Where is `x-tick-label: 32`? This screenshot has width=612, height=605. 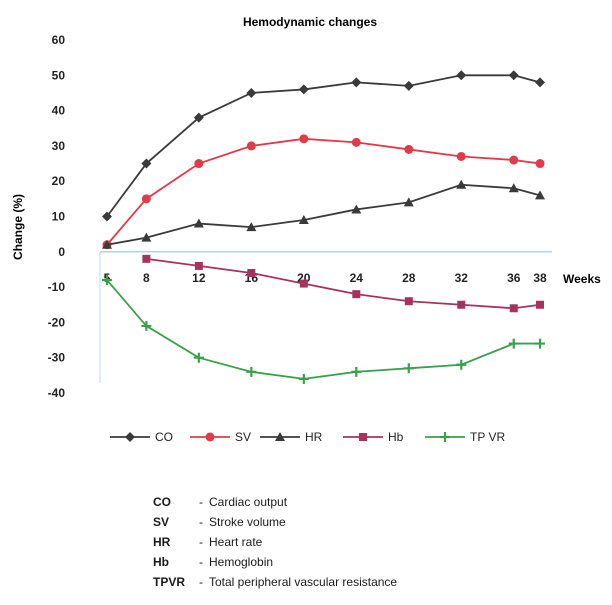 x-tick-label: 32 is located at coordinates (462, 278).